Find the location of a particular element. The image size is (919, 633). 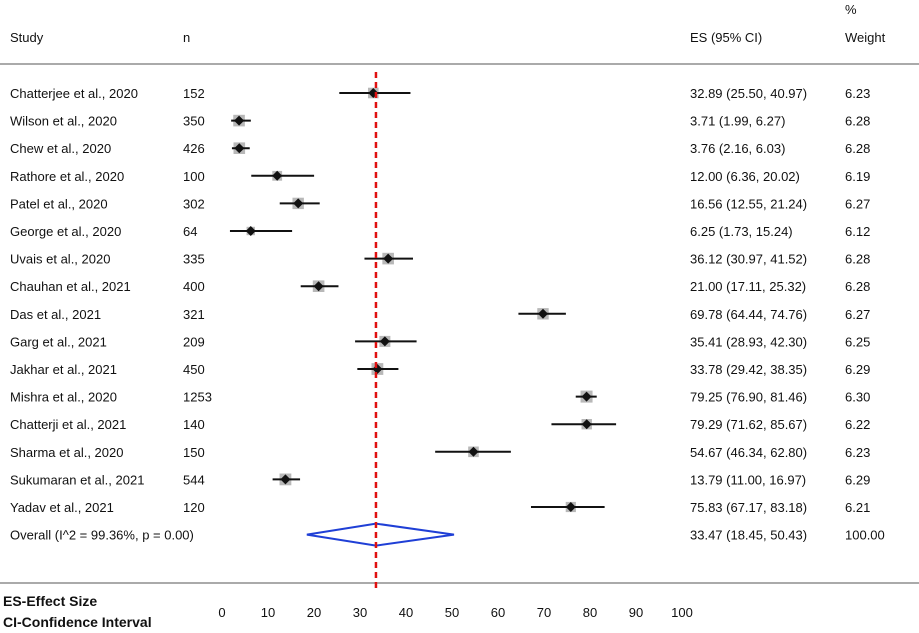

x-tick-label: 30 is located at coordinates (360, 612).